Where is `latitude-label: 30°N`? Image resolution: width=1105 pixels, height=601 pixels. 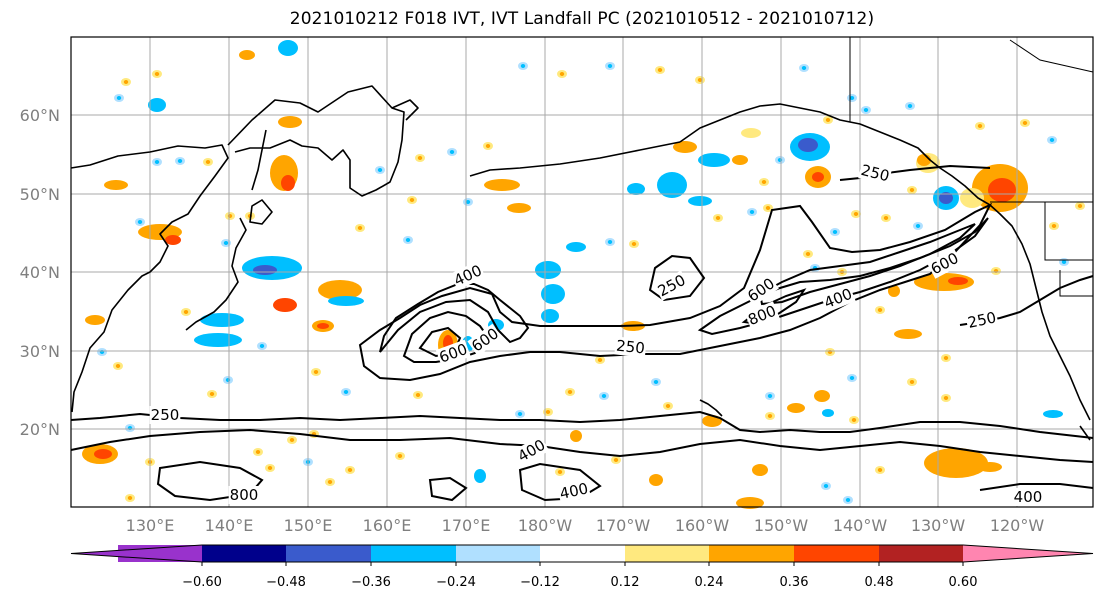 latitude-label: 30°N is located at coordinates (40, 351).